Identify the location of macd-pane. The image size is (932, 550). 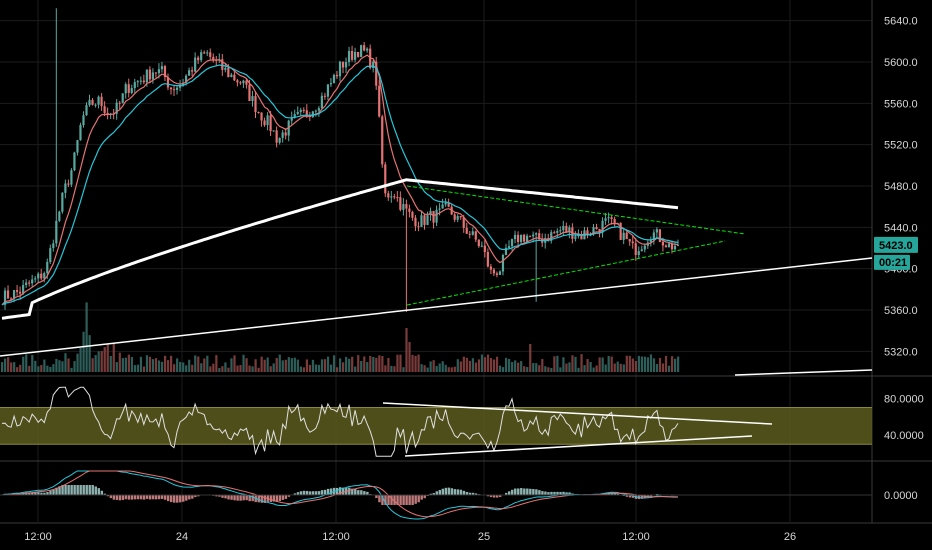
(436, 495).